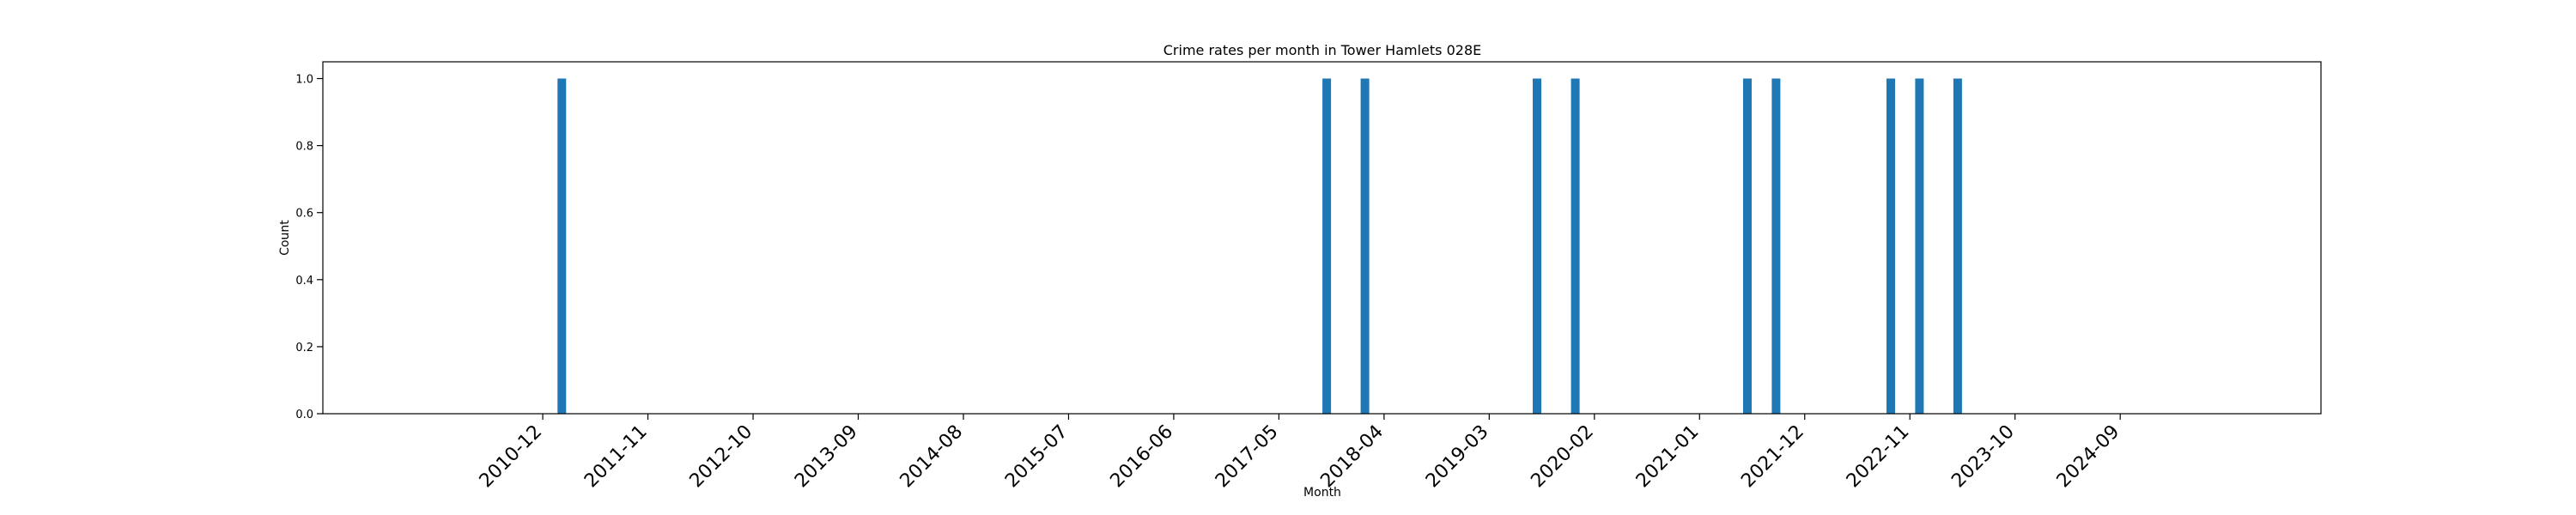 Image resolution: width=2576 pixels, height=515 pixels. Describe the element at coordinates (1352, 457) in the screenshot. I see `x-tick-label: 2018-04` at that location.